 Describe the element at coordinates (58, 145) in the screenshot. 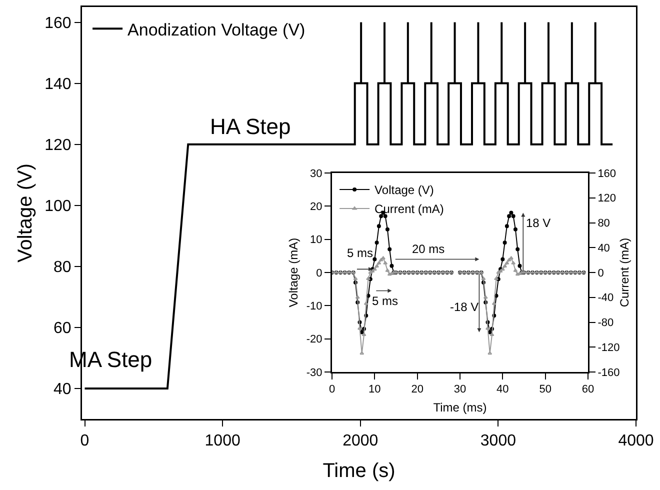

I see `y-tick-label: 120` at that location.